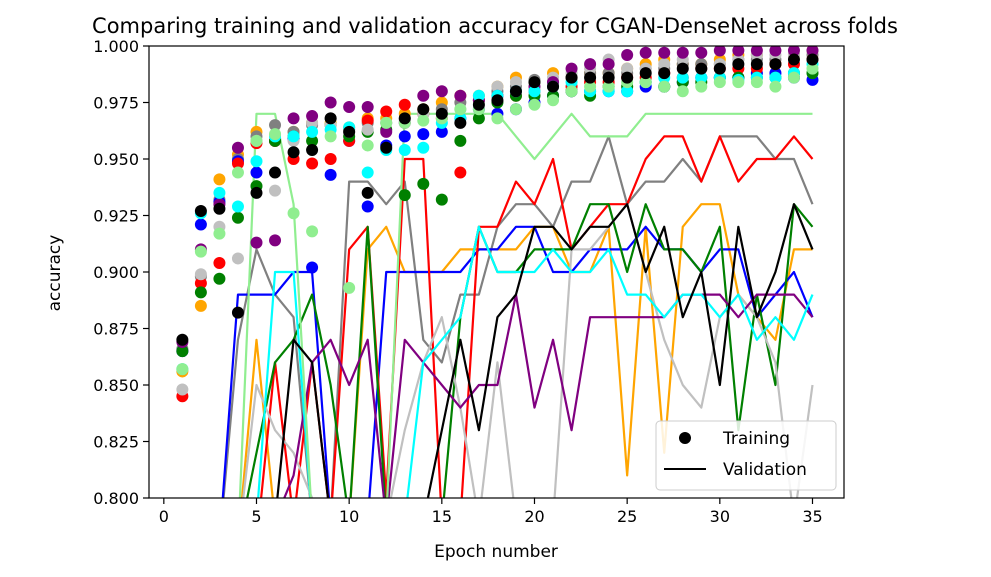  What do you see at coordinates (164, 516) in the screenshot?
I see `x-tick-label: 0` at bounding box center [164, 516].